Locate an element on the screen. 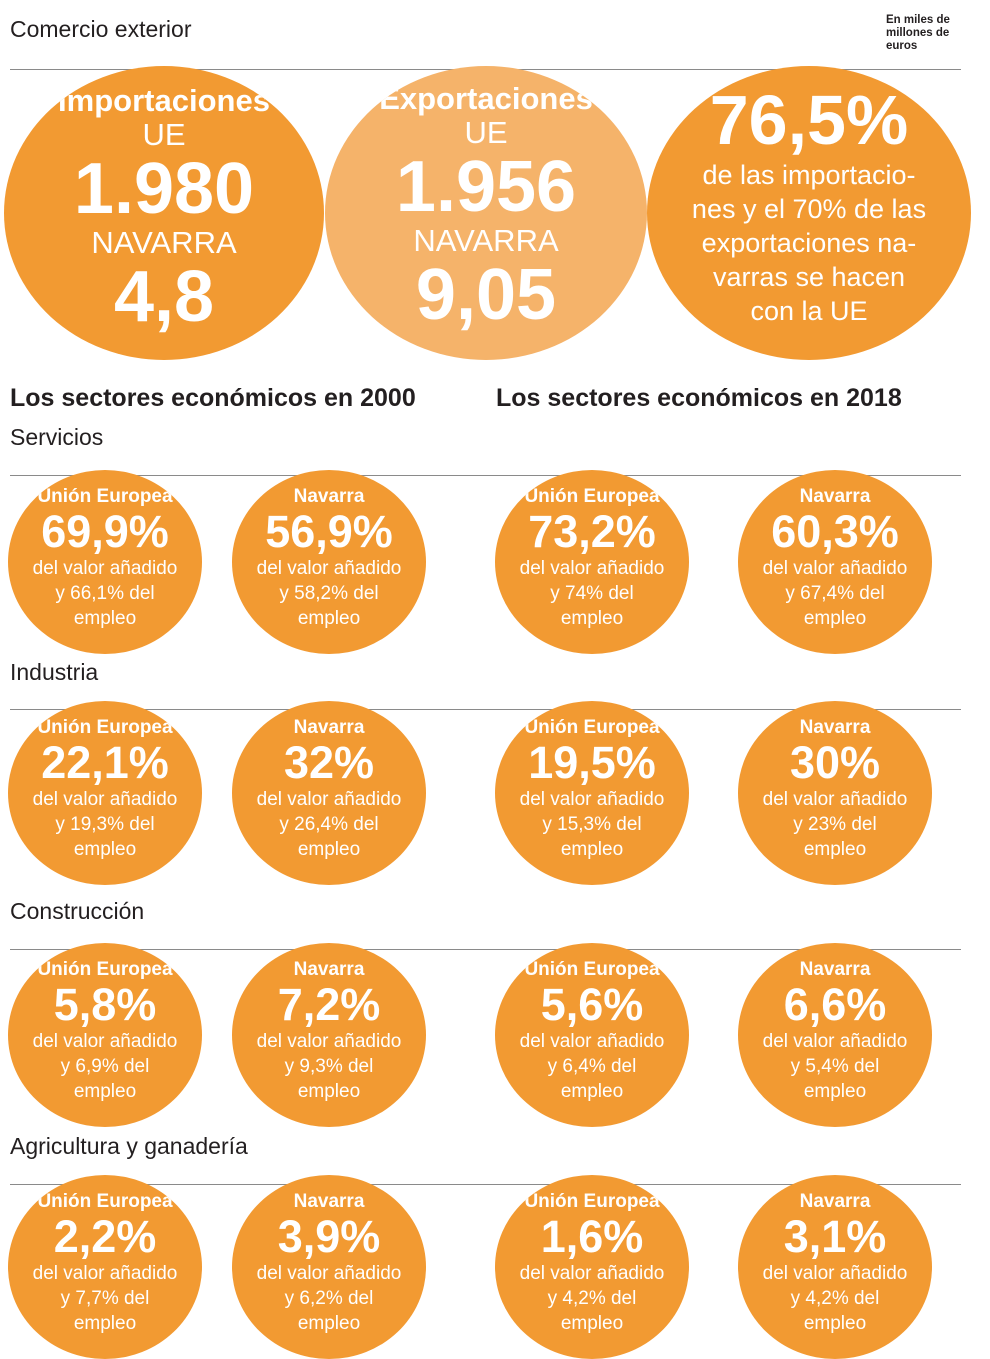  imports-navarra-label: NAVARRA is located at coordinates (164, 242).